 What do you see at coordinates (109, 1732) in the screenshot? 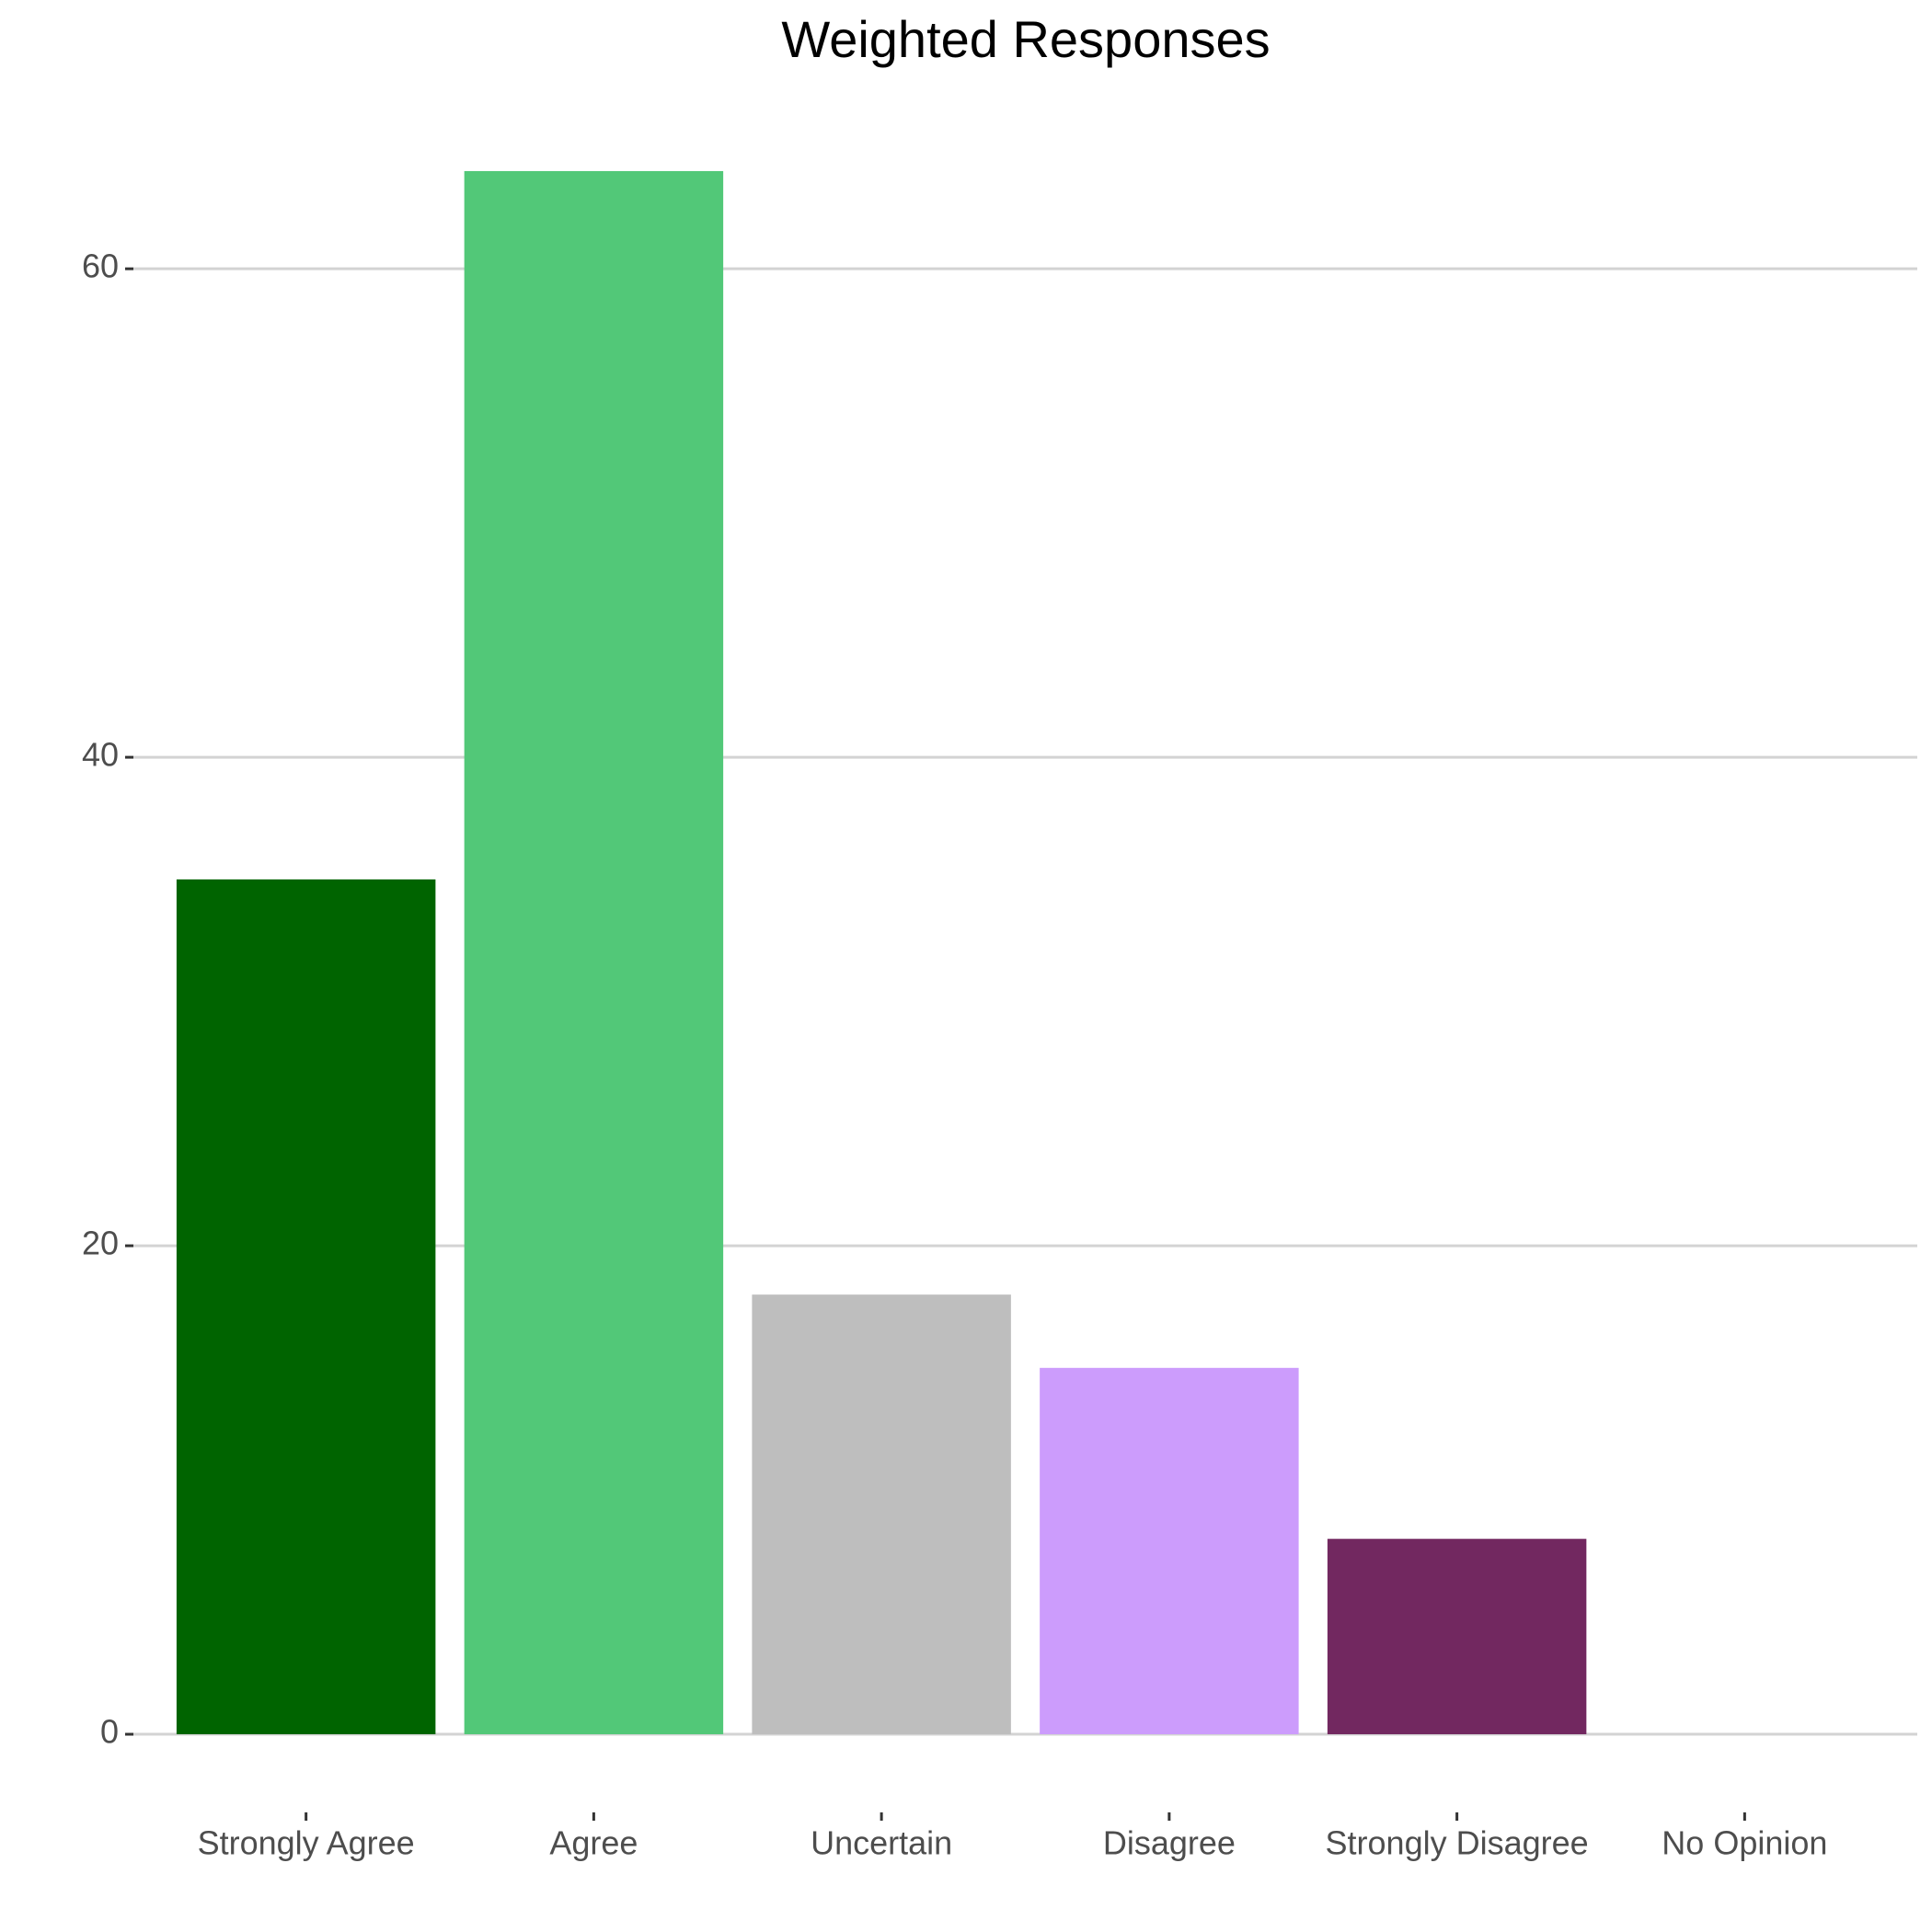
I see `y-tick-label: 0` at bounding box center [109, 1732].